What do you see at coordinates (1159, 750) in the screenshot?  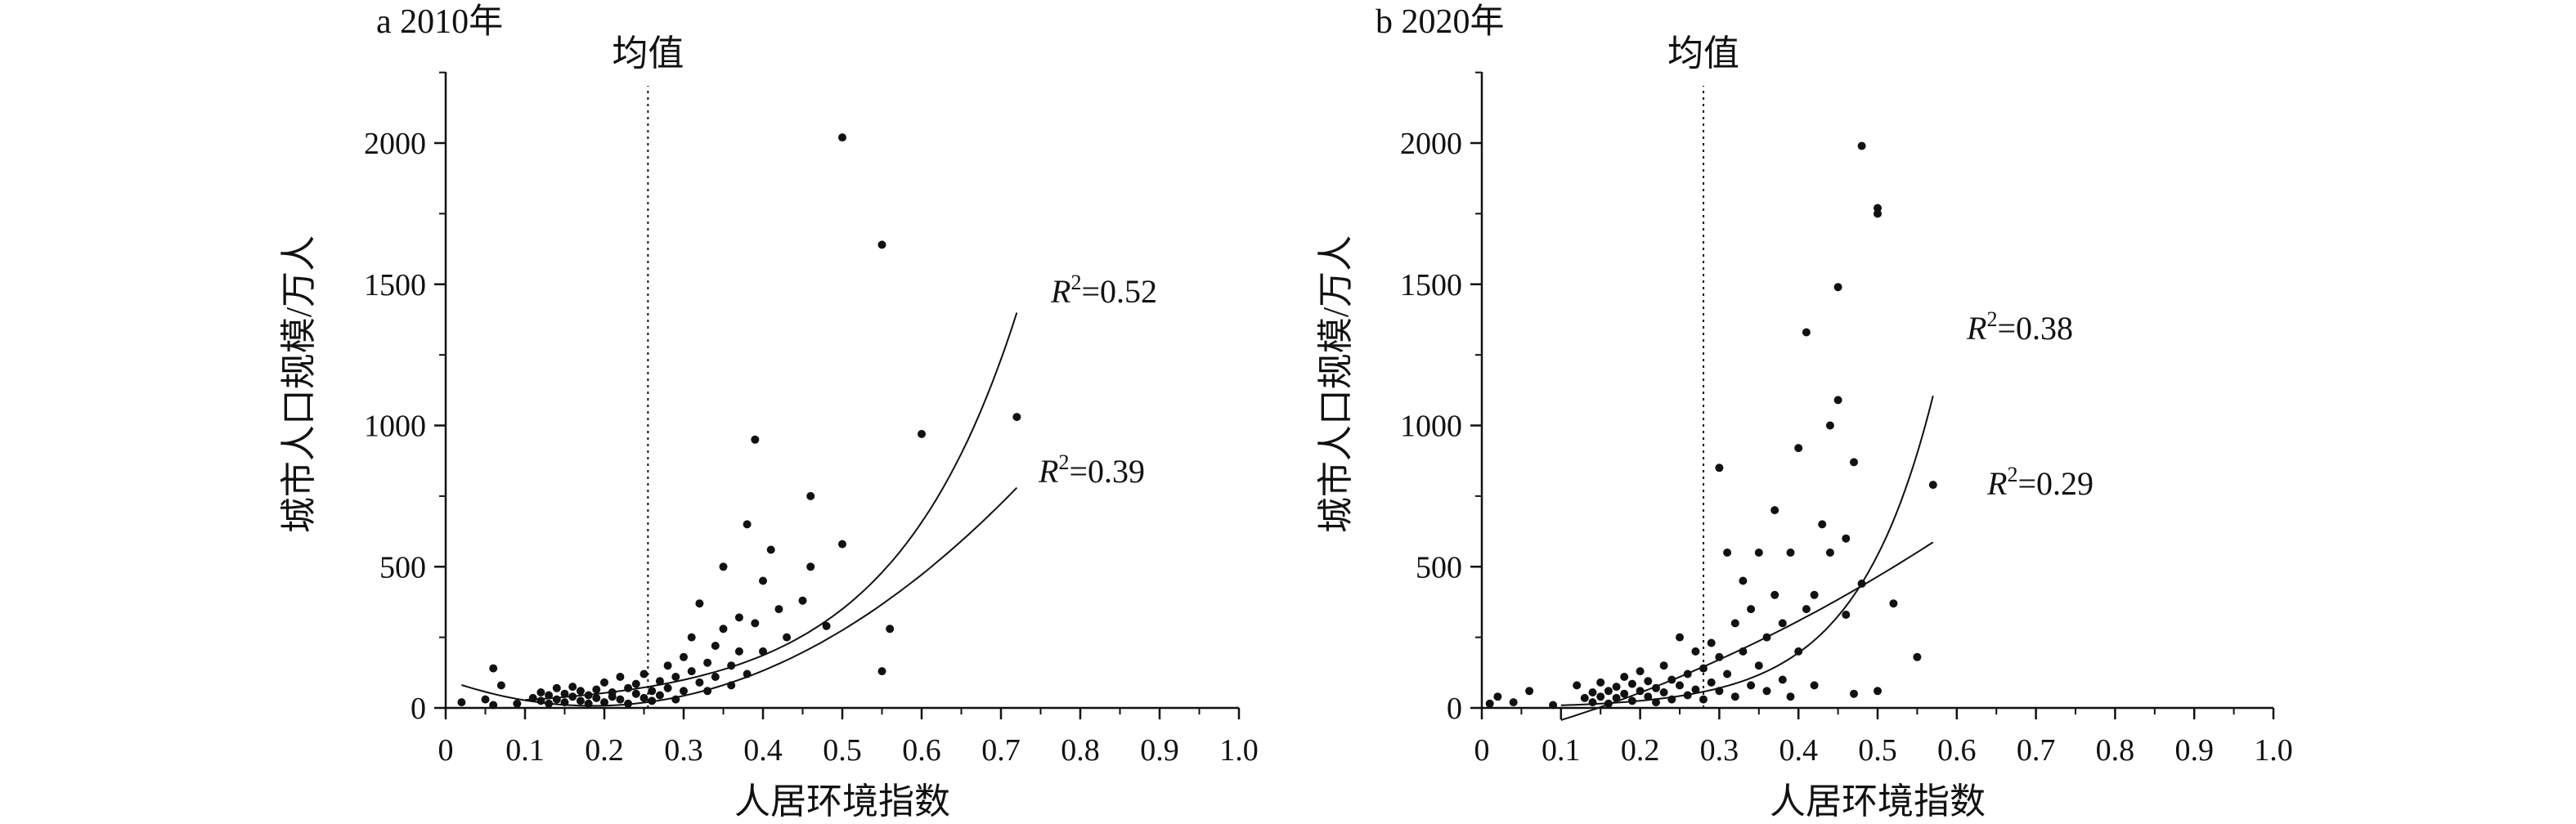 I see `x-tick-label: 0.9` at bounding box center [1159, 750].